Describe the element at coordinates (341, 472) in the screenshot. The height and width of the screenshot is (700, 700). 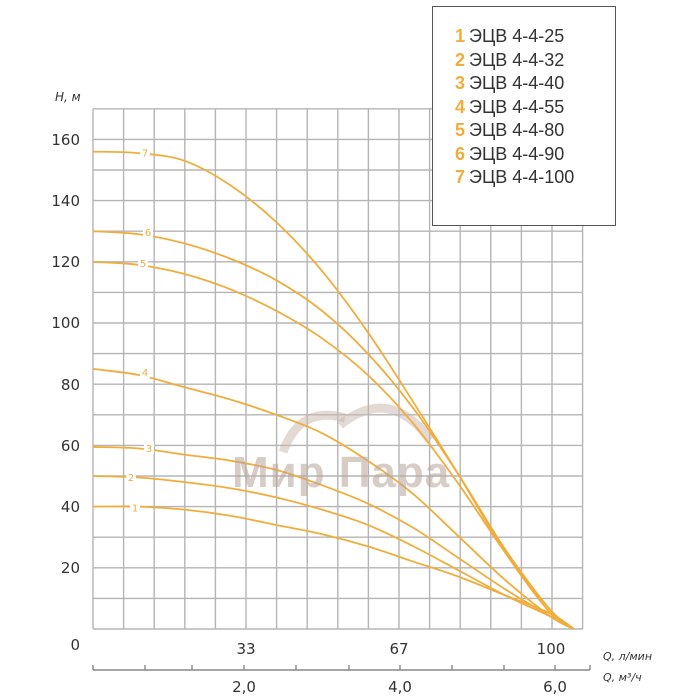
I see `watermark-text: Мир Пара` at that location.